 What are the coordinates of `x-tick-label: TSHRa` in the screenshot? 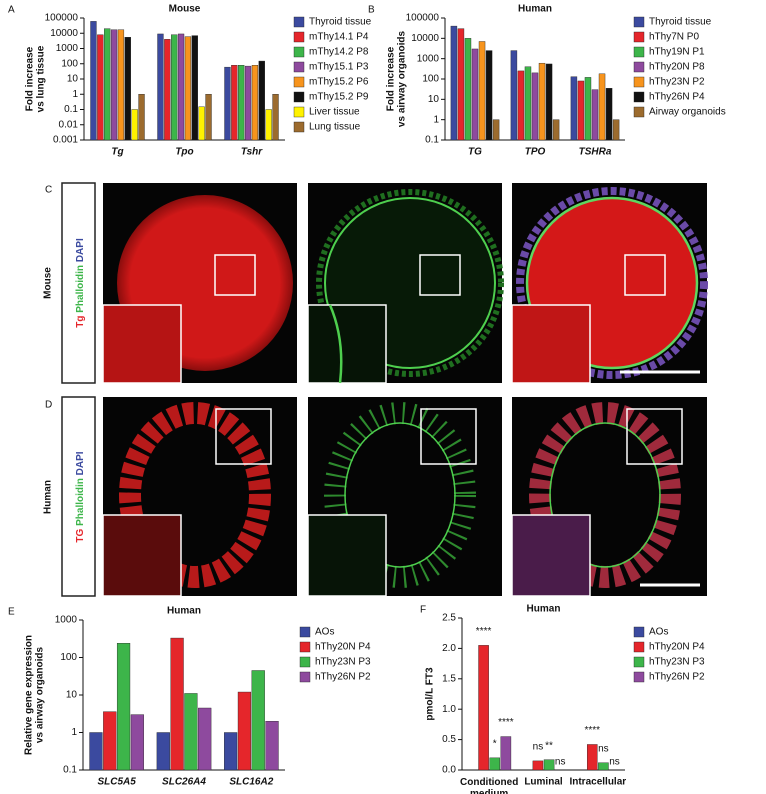 It's located at (595, 152).